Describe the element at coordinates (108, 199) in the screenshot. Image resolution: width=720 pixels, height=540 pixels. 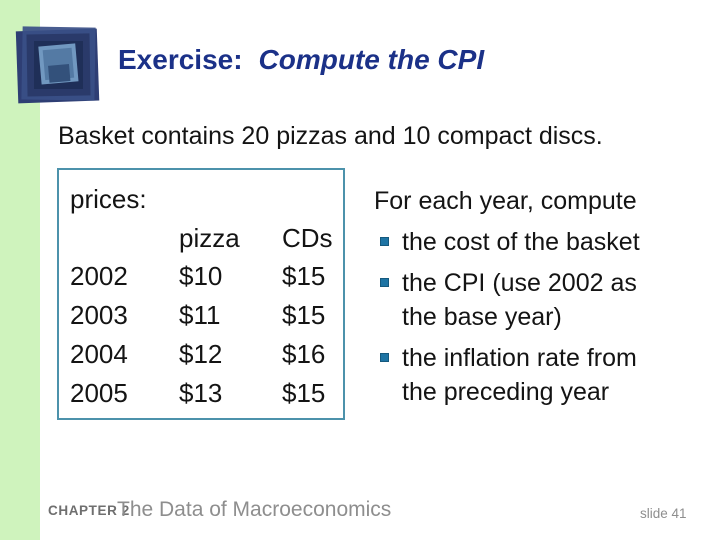
I see `price-table-label: prices:` at that location.